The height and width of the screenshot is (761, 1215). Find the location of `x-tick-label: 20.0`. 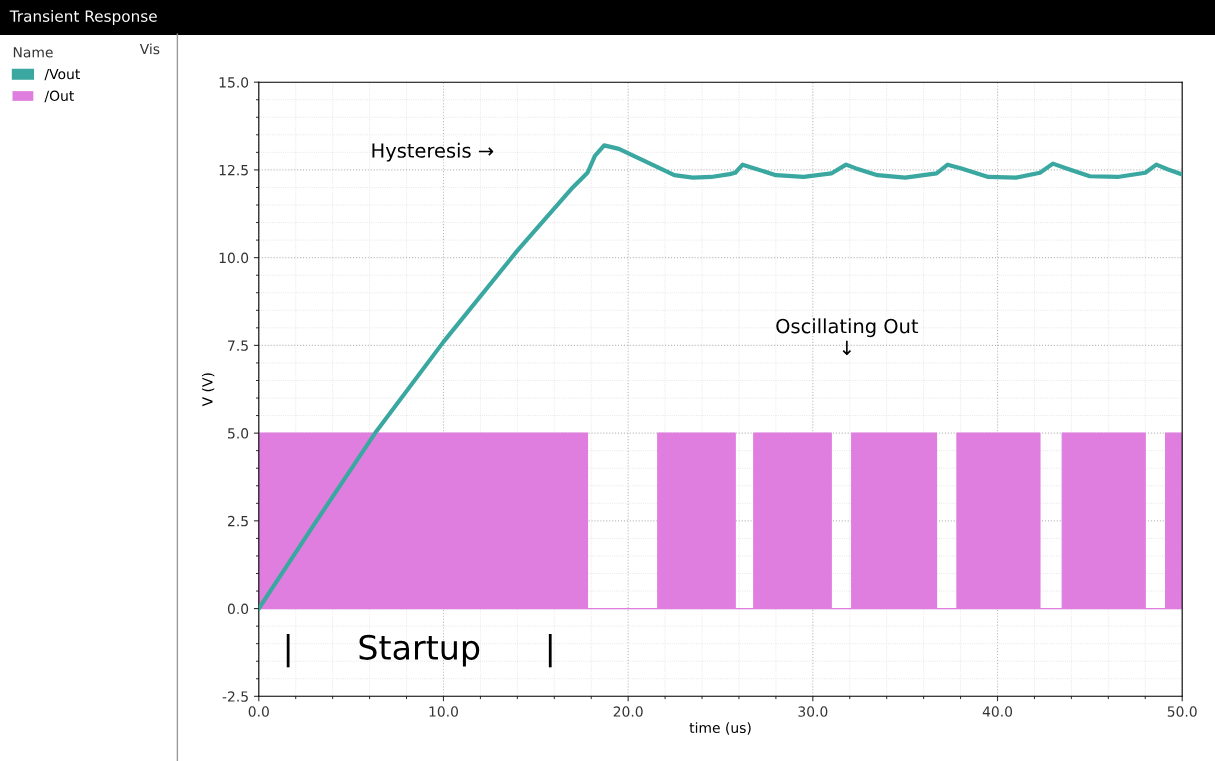

x-tick-label: 20.0 is located at coordinates (628, 711).